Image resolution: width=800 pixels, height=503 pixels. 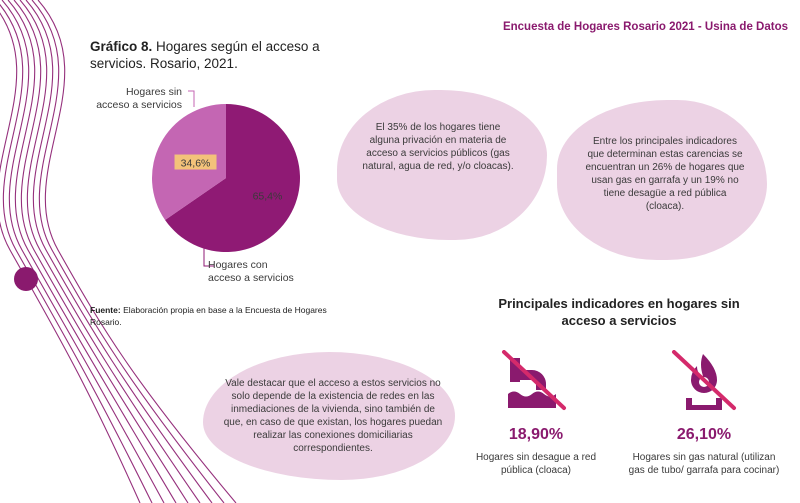 What do you see at coordinates (534, 380) in the screenshot?
I see `no-drain-icon` at bounding box center [534, 380].